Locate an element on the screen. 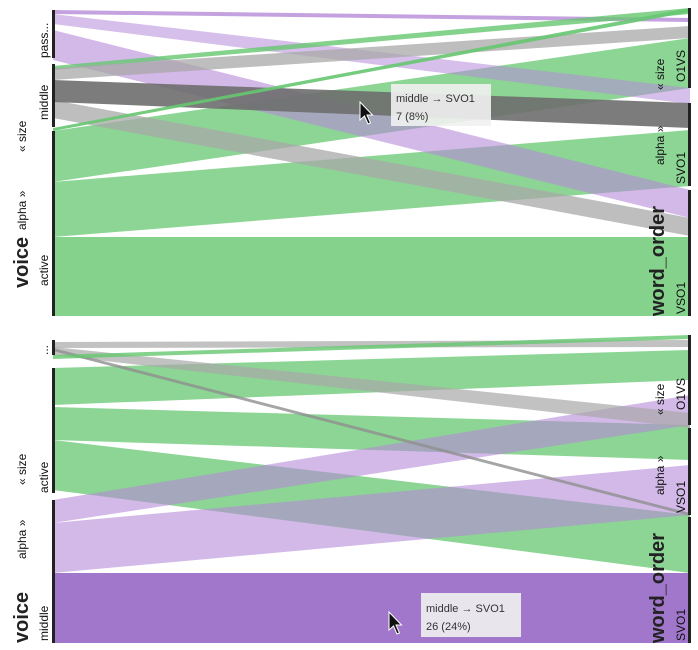  left-axis-bars-bottom is located at coordinates (53, 491).